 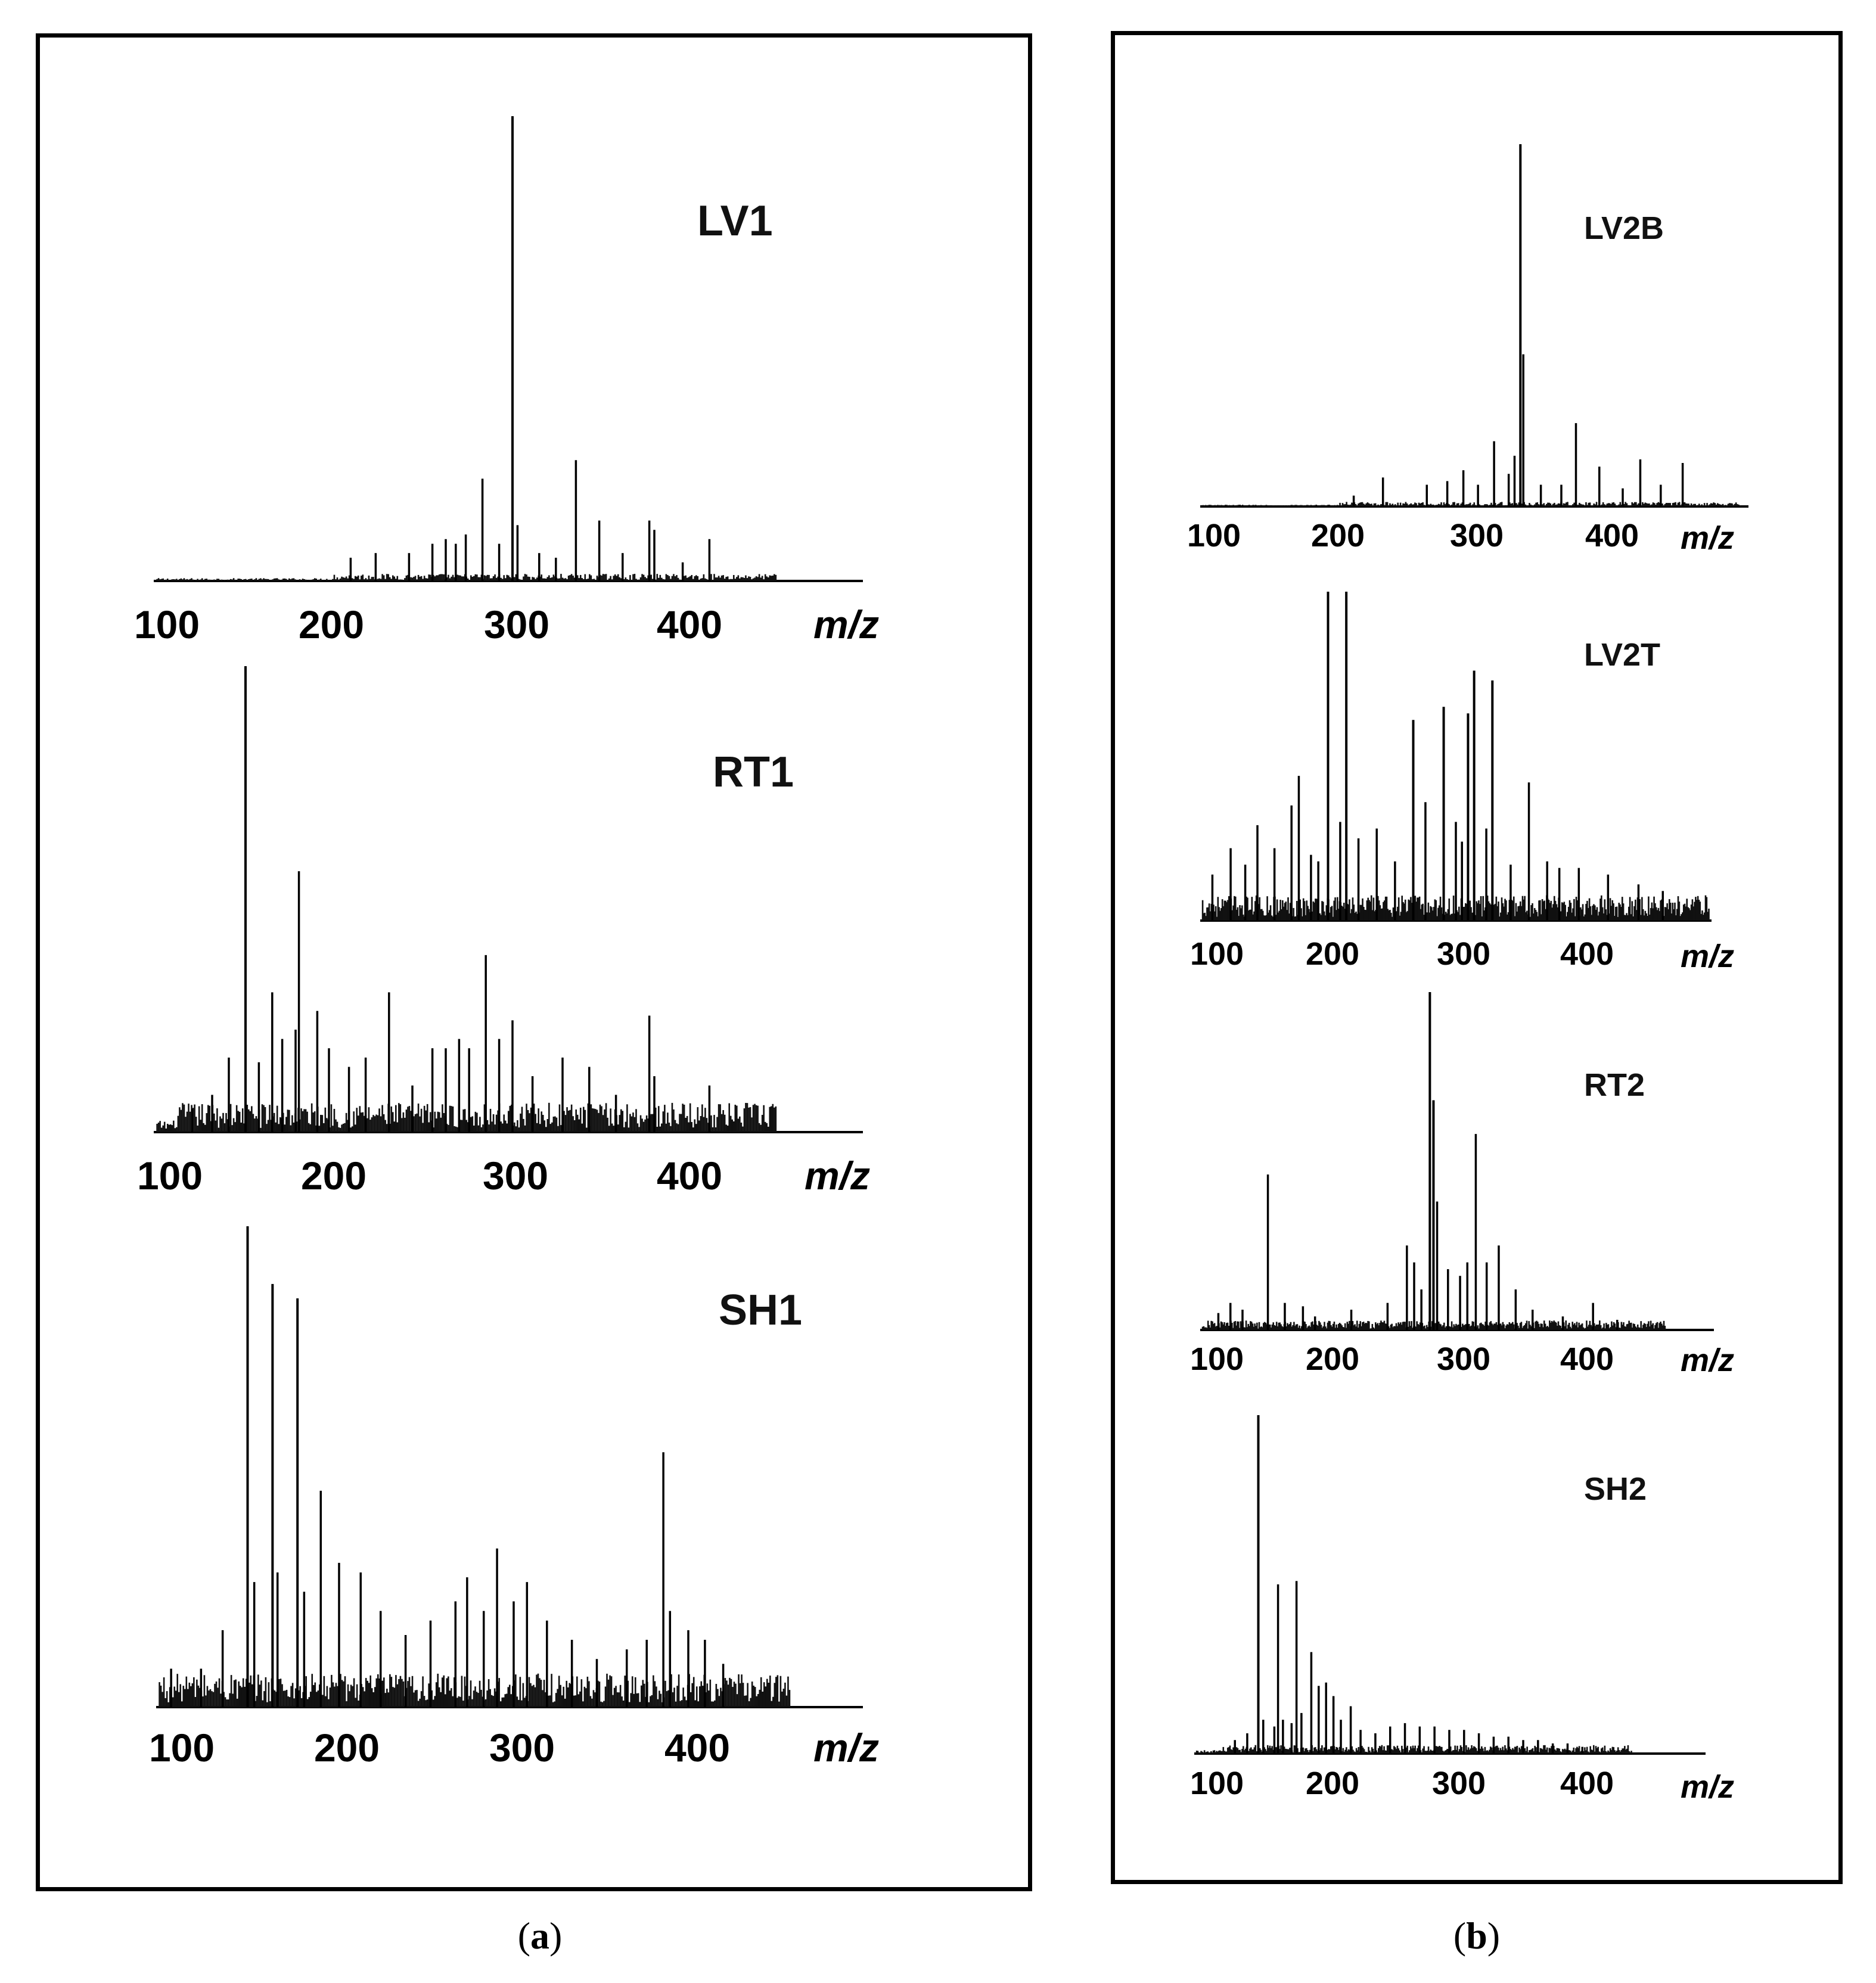 What do you see at coordinates (522, 1748) in the screenshot?
I see `tick-label-sh1-300: 300` at bounding box center [522, 1748].